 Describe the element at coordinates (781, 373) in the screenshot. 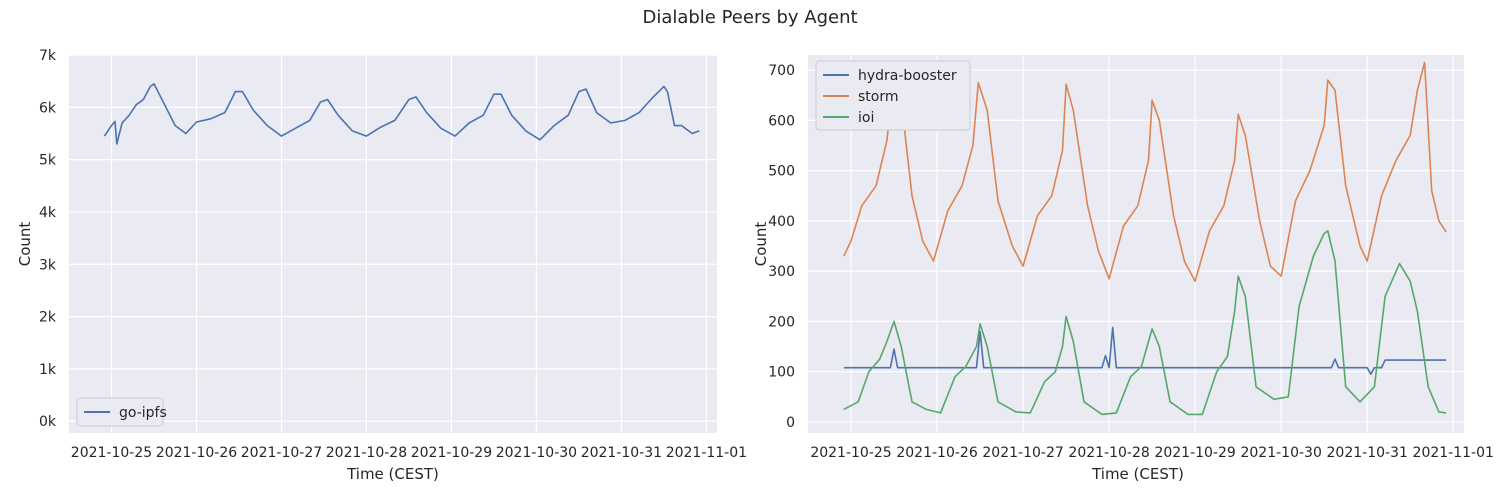

I see `y-tick-label: 100` at that location.